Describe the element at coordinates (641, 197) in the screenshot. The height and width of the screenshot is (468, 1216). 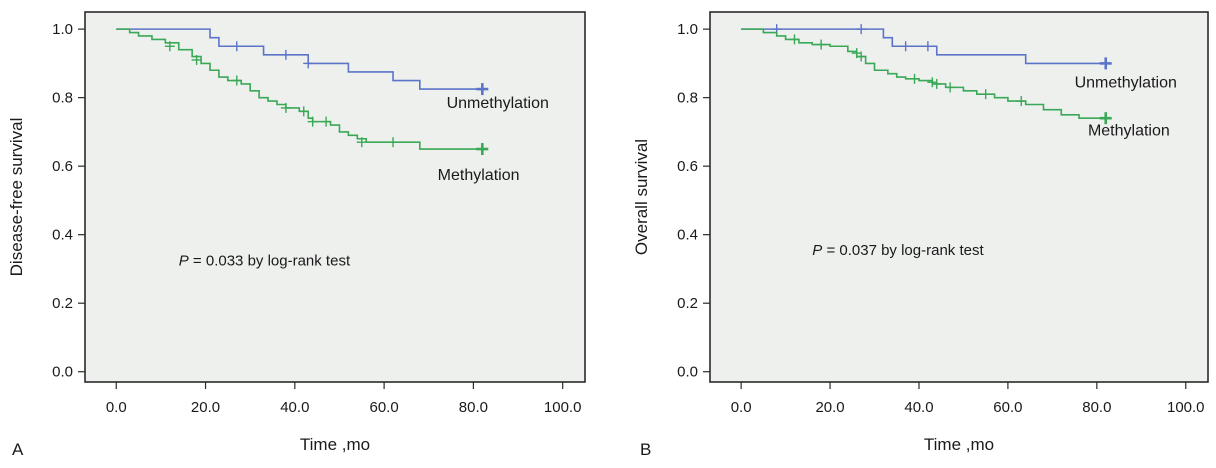
I see `y-axis-title: Overall survival` at that location.